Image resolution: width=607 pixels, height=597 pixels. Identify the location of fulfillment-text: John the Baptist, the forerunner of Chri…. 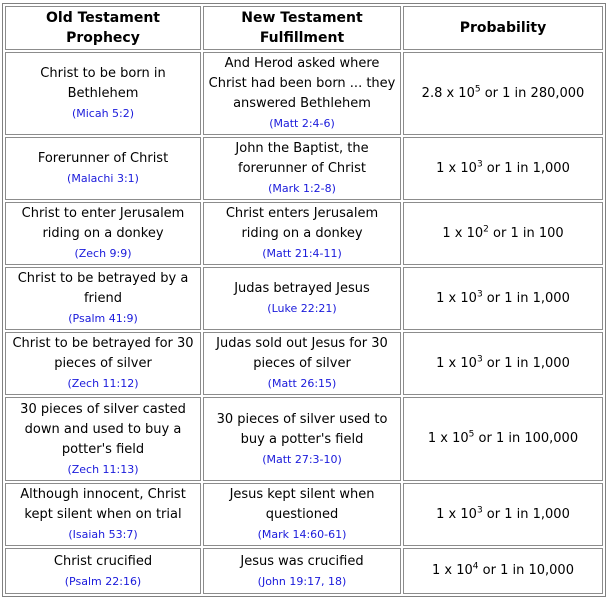
(302, 158).